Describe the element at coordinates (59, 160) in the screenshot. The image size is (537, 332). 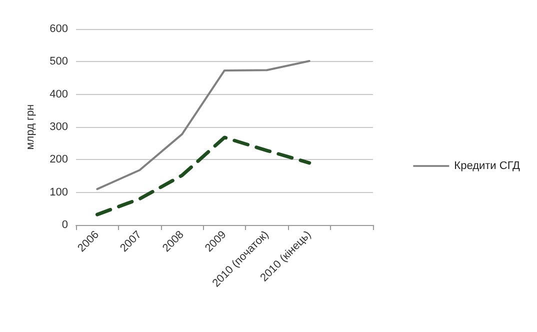
I see `y-tick-label: 200` at that location.